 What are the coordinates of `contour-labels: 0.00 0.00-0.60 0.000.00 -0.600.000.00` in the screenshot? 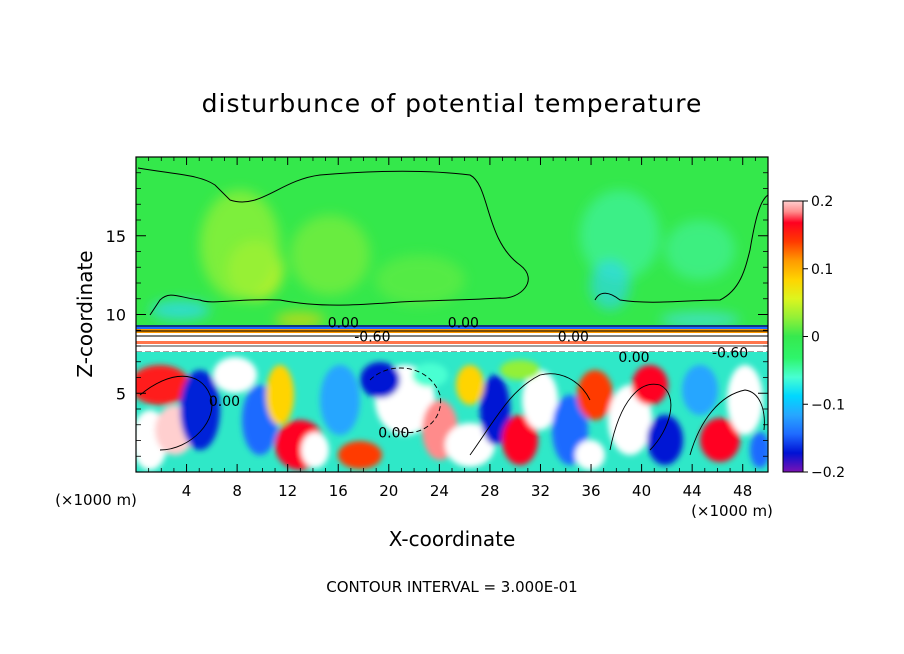 It's located at (478, 378).